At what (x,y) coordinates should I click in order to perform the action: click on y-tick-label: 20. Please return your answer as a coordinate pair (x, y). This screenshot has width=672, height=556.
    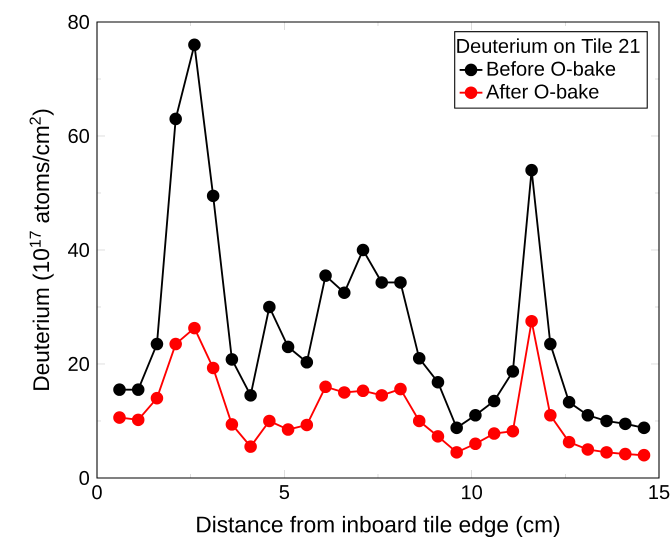
    Looking at the image, I should click on (79, 364).